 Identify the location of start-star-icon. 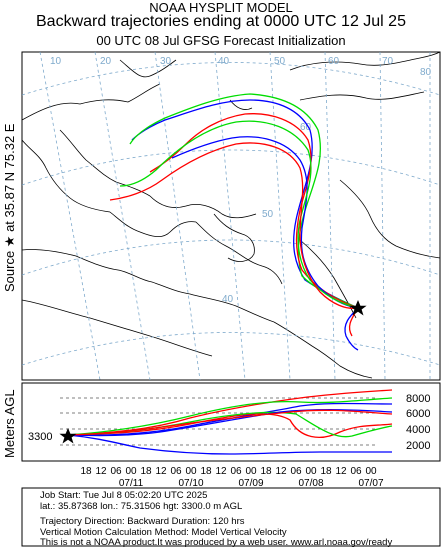
(68, 436).